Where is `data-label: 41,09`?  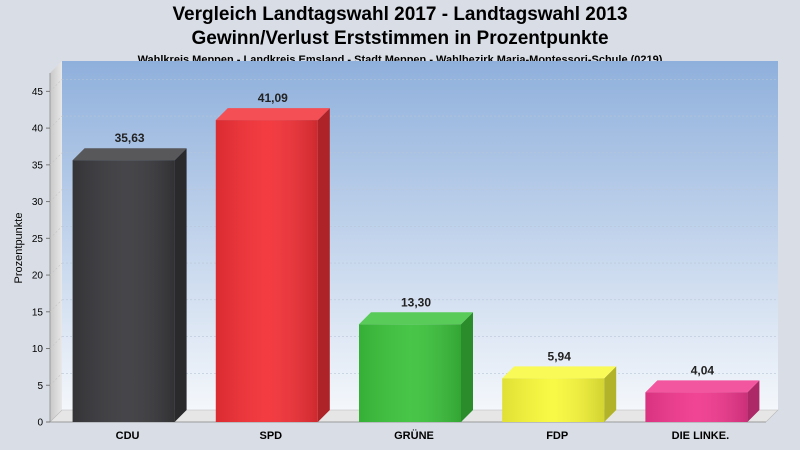
data-label: 41,09 is located at coordinates (273, 98).